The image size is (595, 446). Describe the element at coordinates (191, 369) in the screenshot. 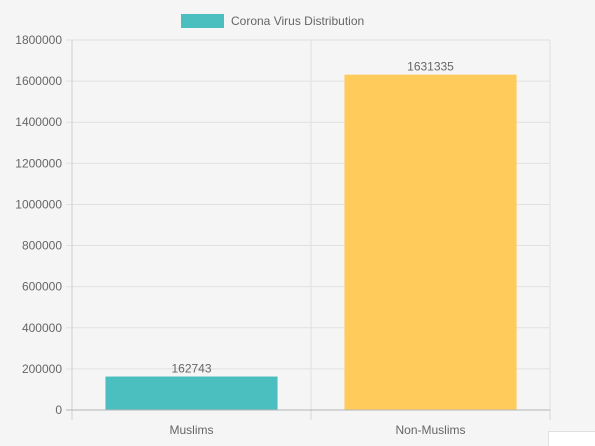

I see `bar-value-label: 162743` at that location.